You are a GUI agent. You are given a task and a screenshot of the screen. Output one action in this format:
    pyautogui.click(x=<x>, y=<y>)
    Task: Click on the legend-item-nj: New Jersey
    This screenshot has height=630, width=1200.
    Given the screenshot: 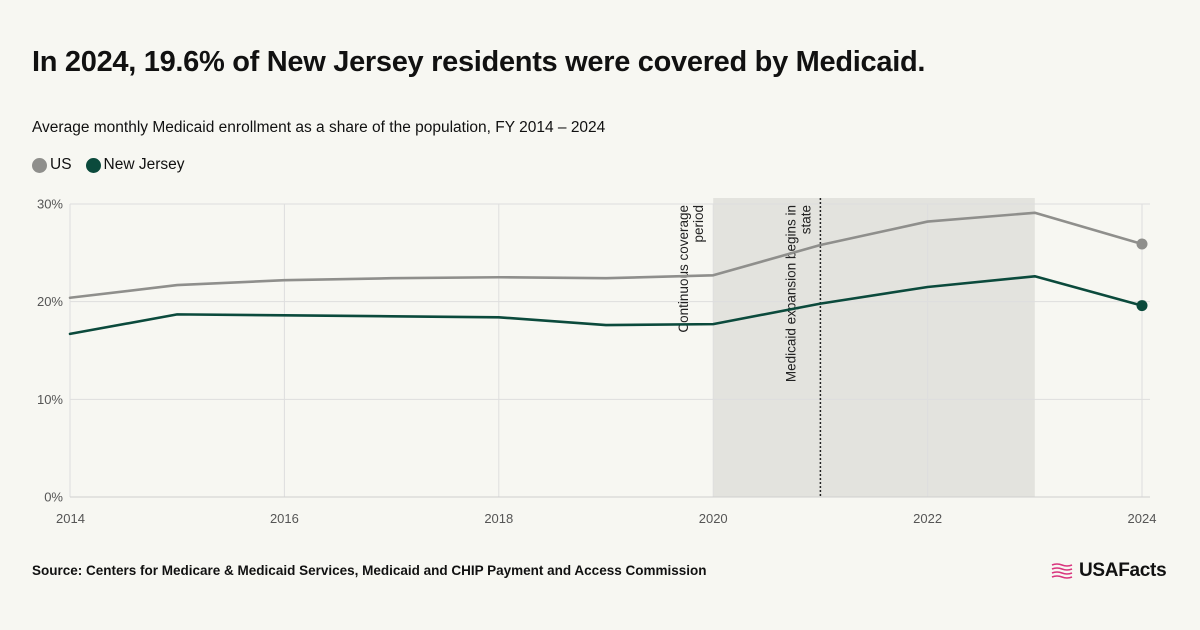 What is the action you would take?
    pyautogui.click(x=135, y=165)
    